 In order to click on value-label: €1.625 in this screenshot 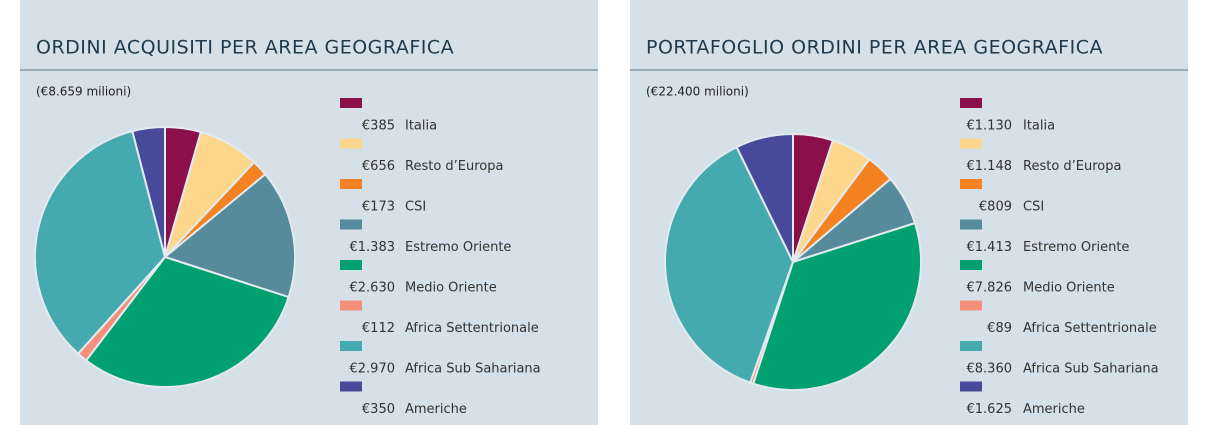, I will do `click(990, 409)`.